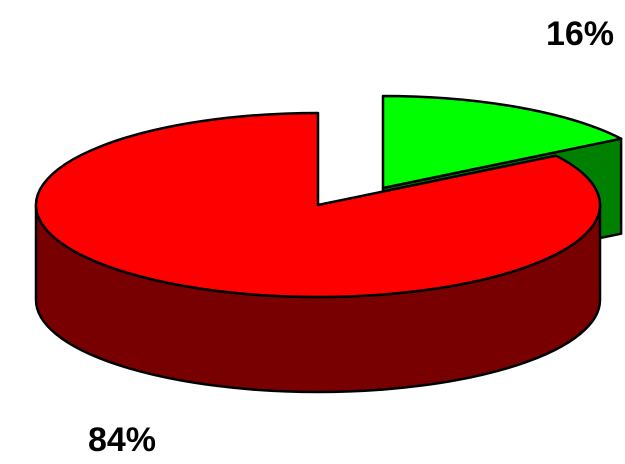 The height and width of the screenshot is (464, 625). Describe the element at coordinates (580, 34) in the screenshot. I see `slice-label: 16%` at that location.